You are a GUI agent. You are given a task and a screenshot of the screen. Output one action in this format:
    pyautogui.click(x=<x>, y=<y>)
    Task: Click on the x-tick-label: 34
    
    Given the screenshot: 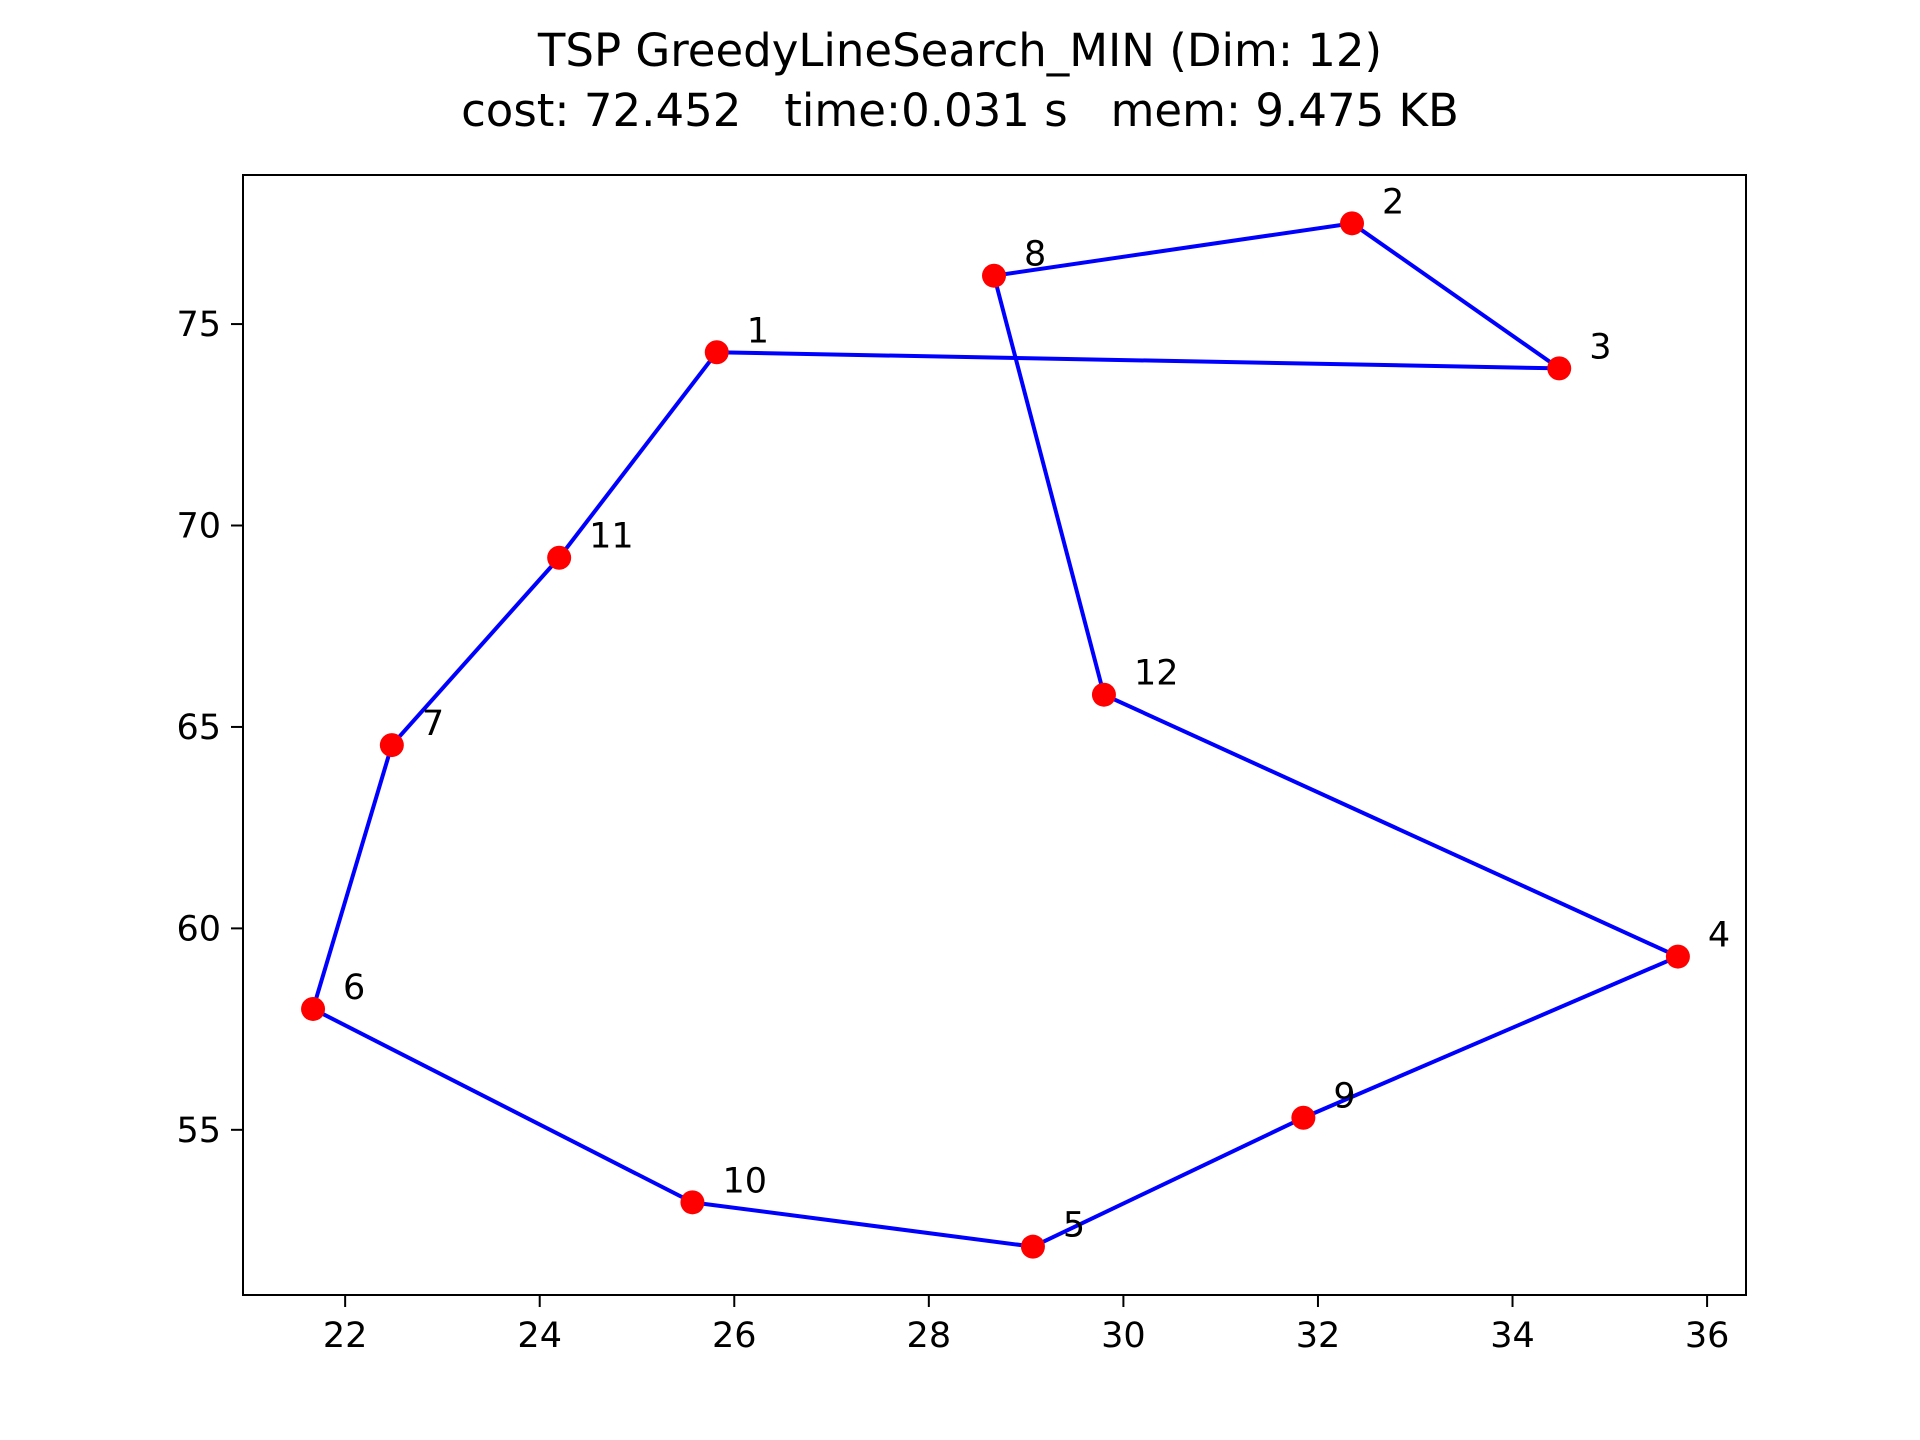 What is the action you would take?
    pyautogui.click(x=1512, y=1336)
    